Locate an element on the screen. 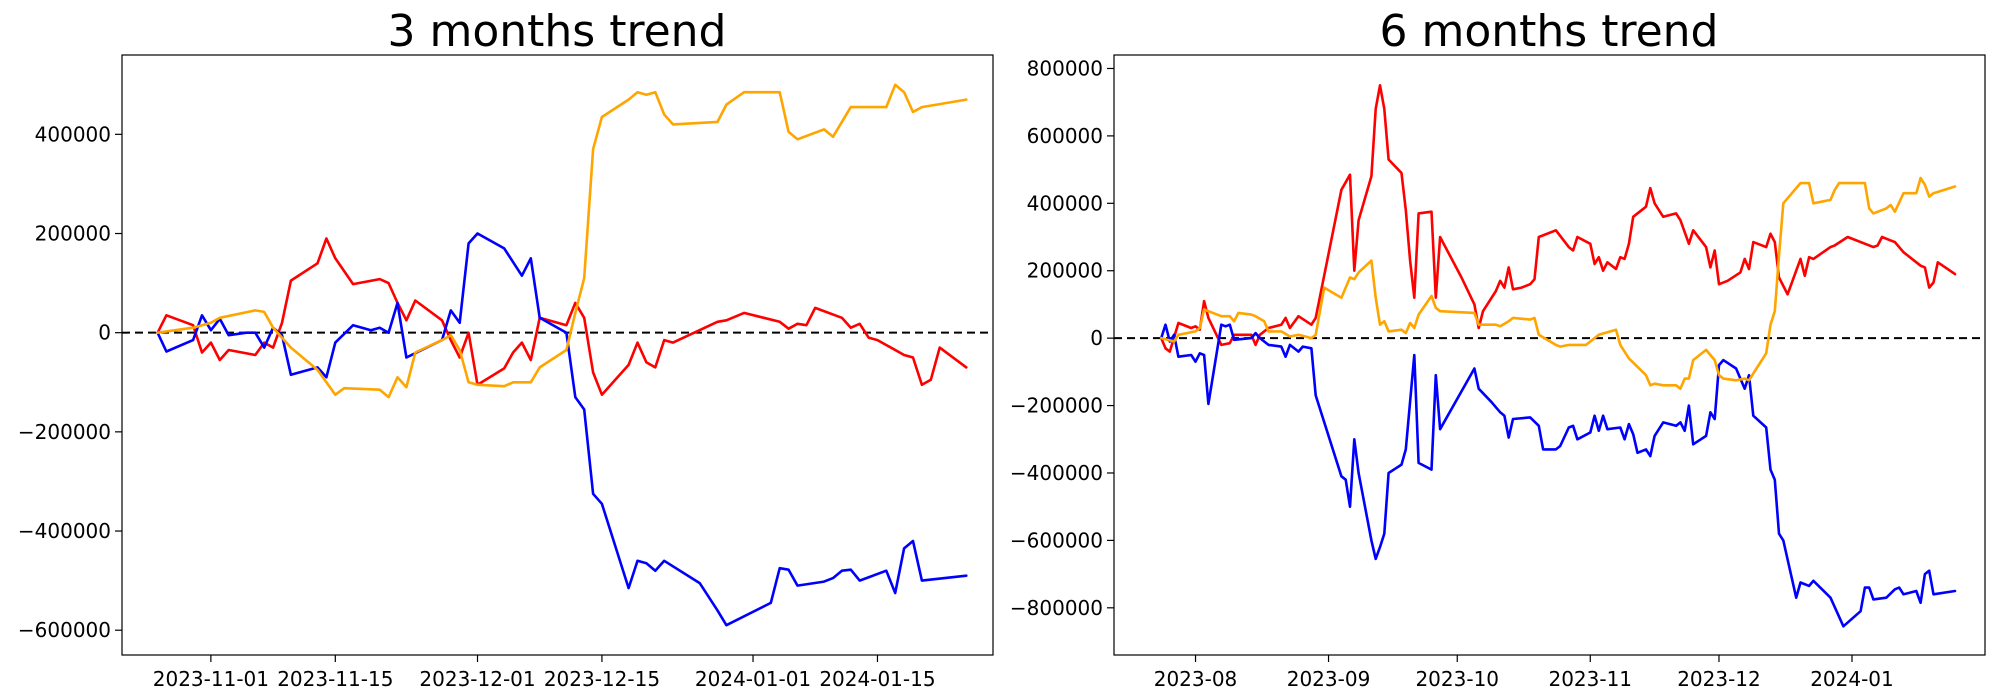  x-tick-label: 2023-09 is located at coordinates (1329, 679).